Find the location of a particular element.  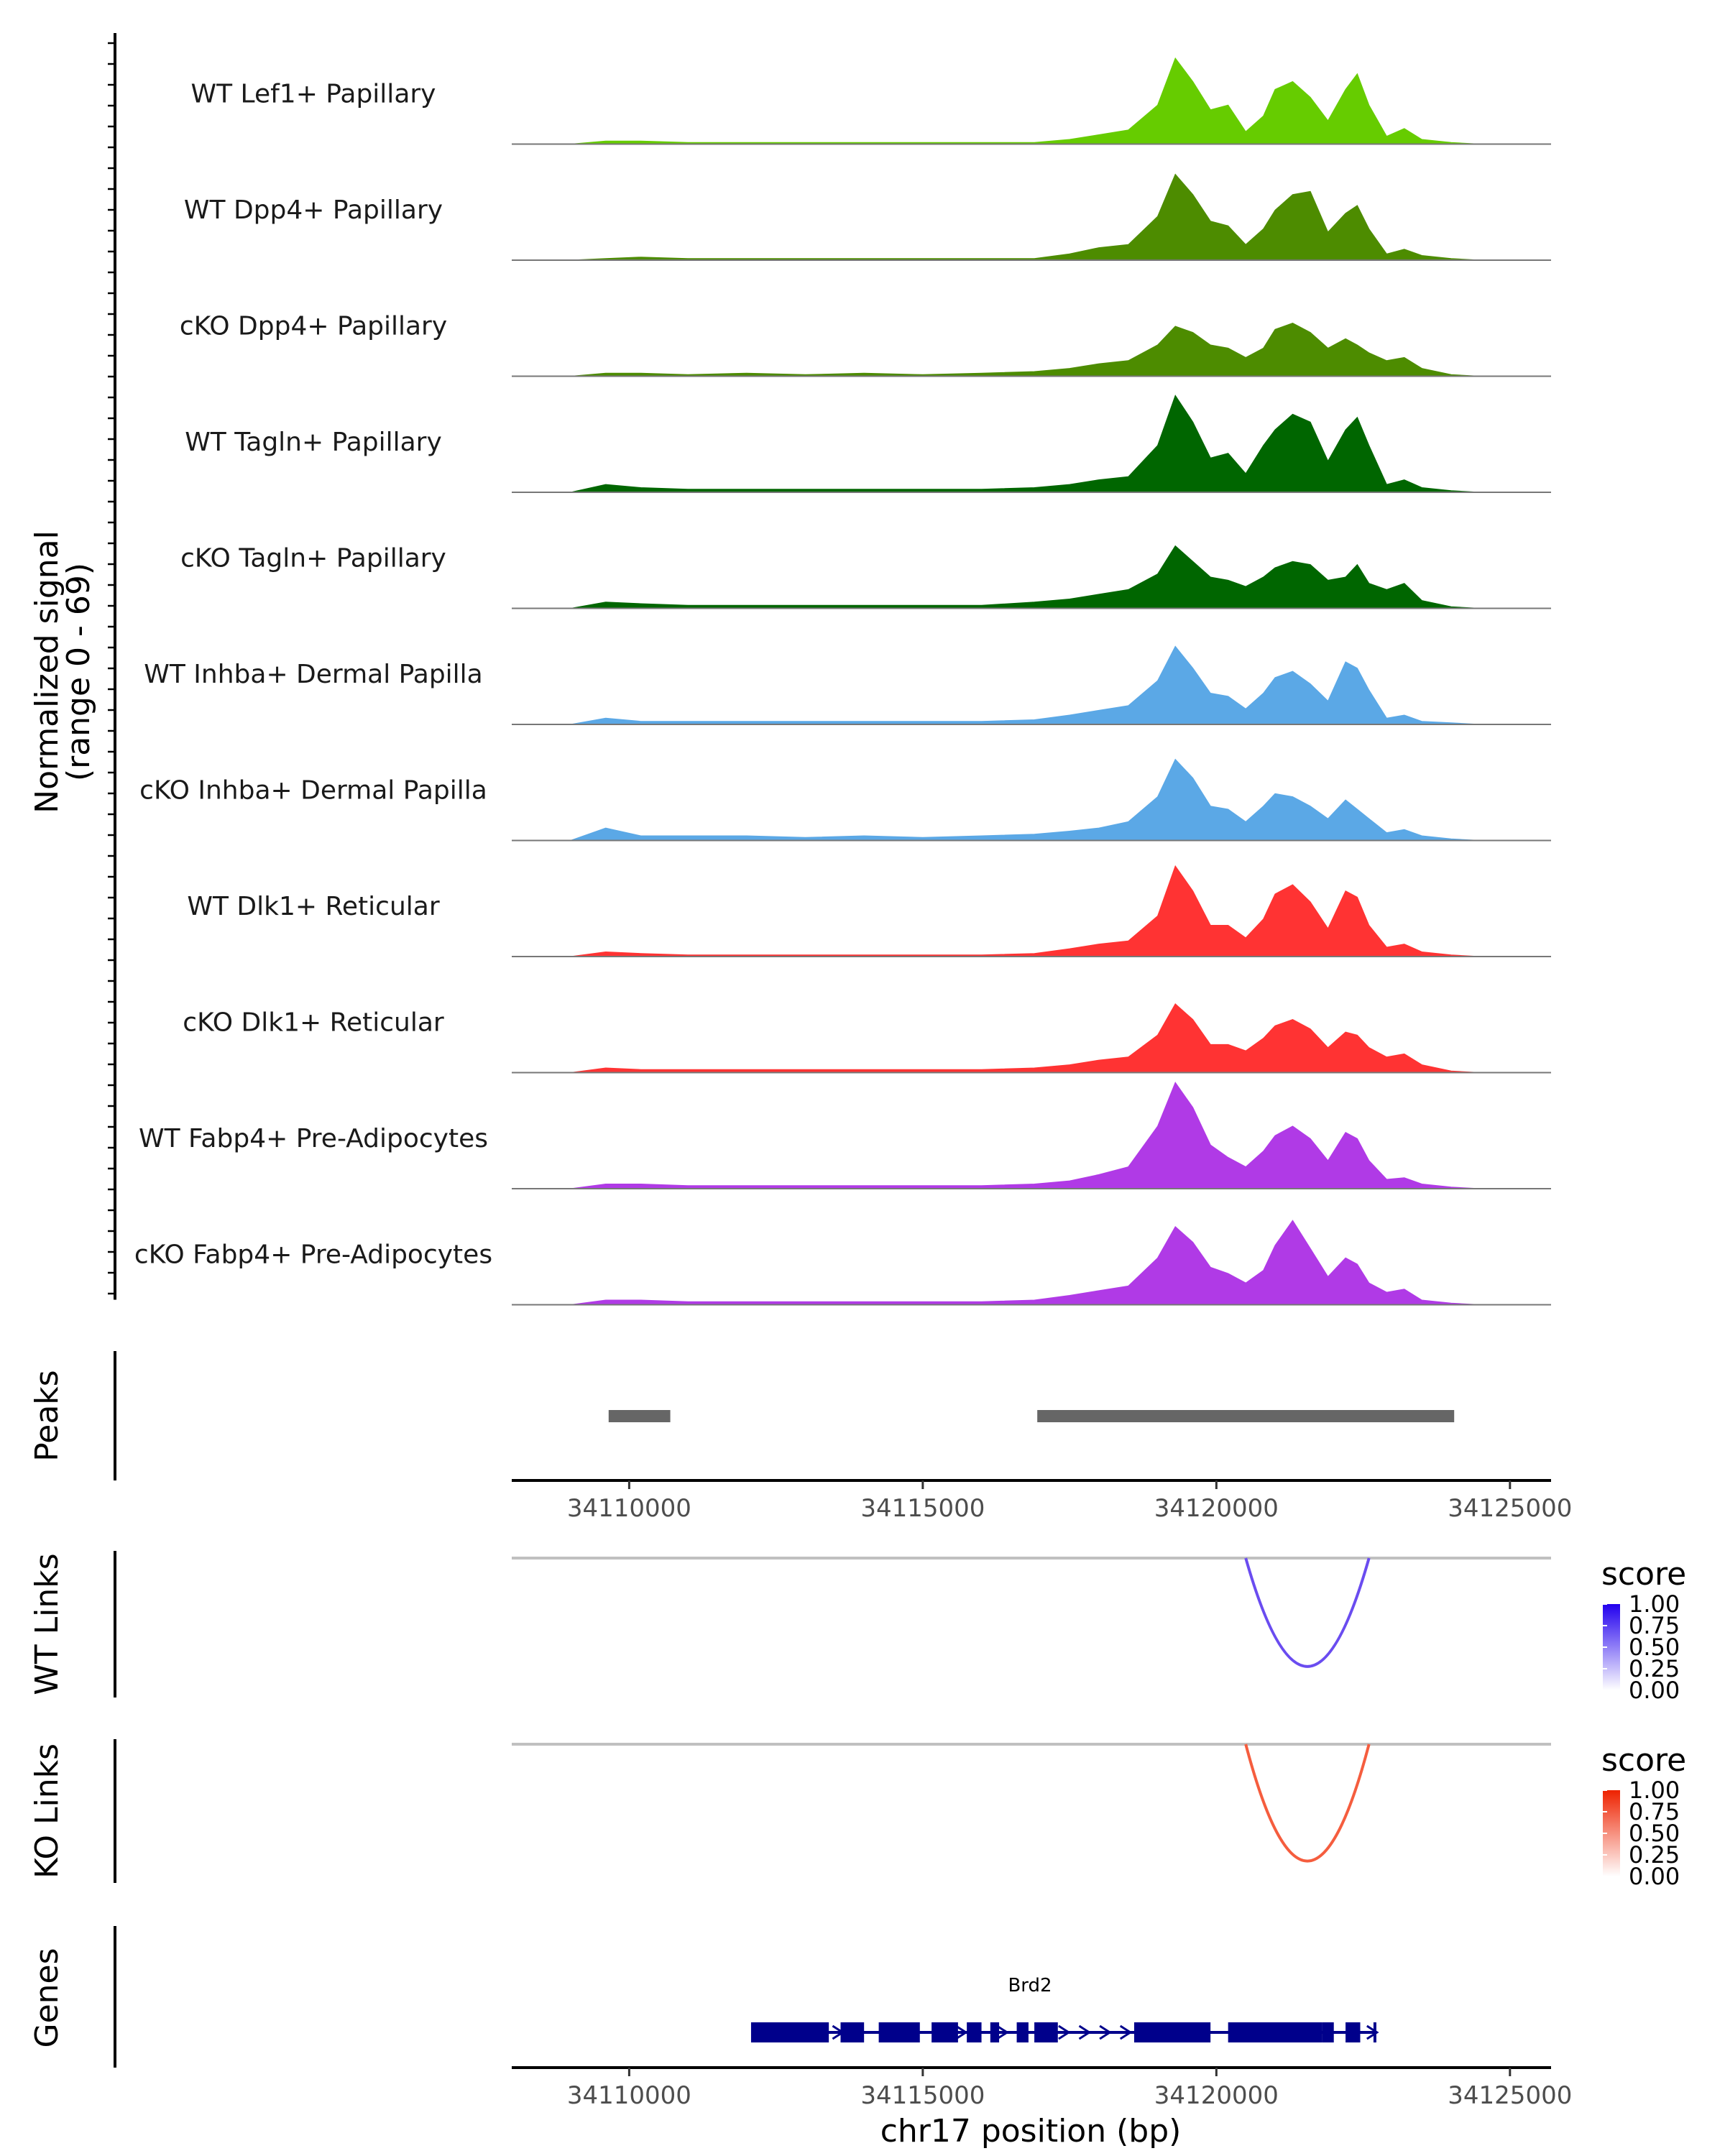

score-legends: 1.000.750.500.250.001.000.750.500.250.00 is located at coordinates (1641, 1740).